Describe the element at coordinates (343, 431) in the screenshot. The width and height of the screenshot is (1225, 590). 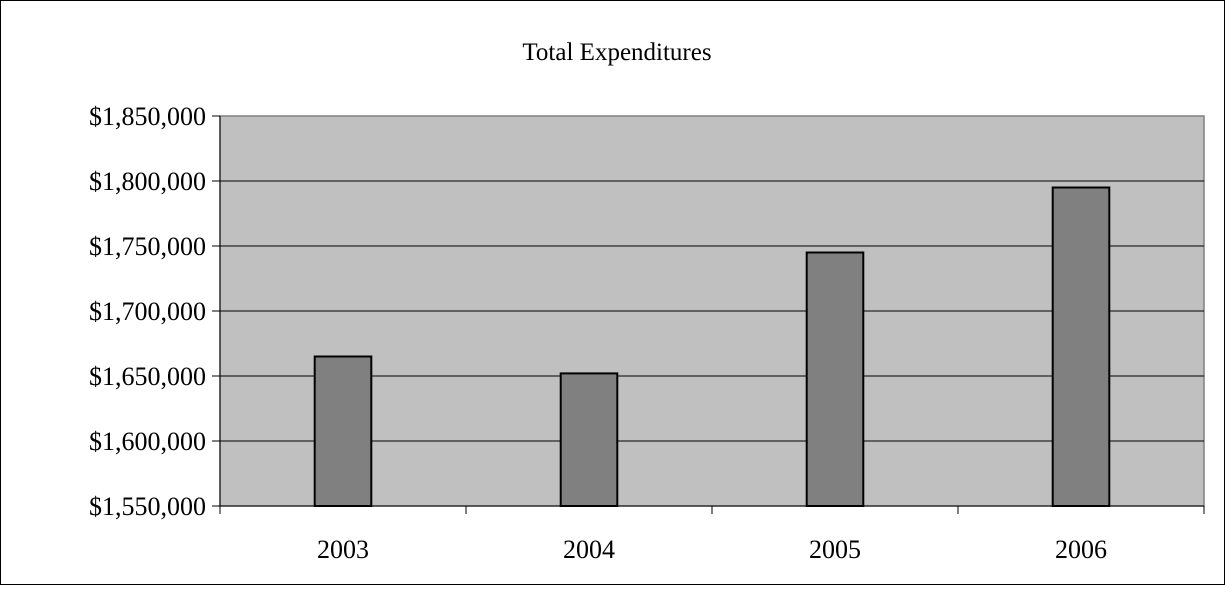
I see `bar-2003` at that location.